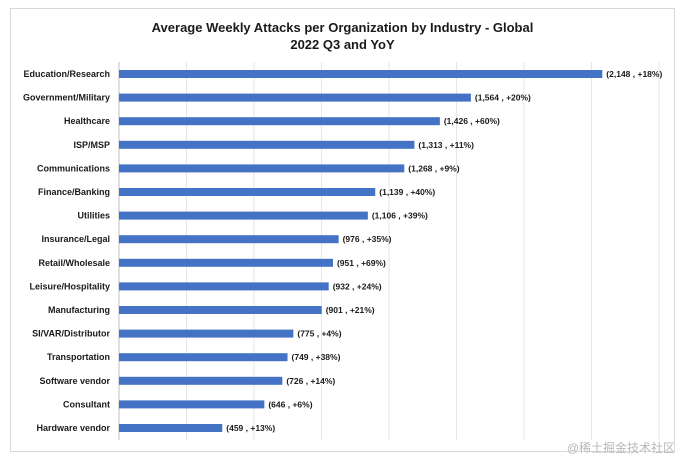 The height and width of the screenshot is (460, 687). I want to click on chart-title-line-2: 2022 Q3 and YoY, so click(342, 44).